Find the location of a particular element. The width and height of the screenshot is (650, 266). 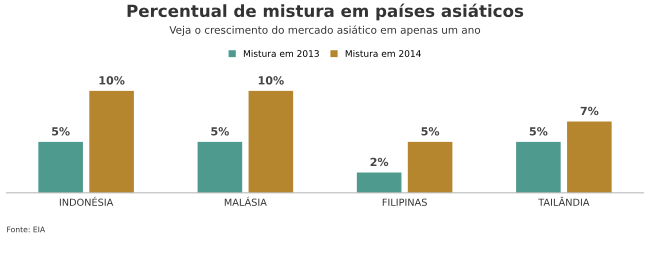

x-tick-label: MALÁSIA is located at coordinates (245, 201).